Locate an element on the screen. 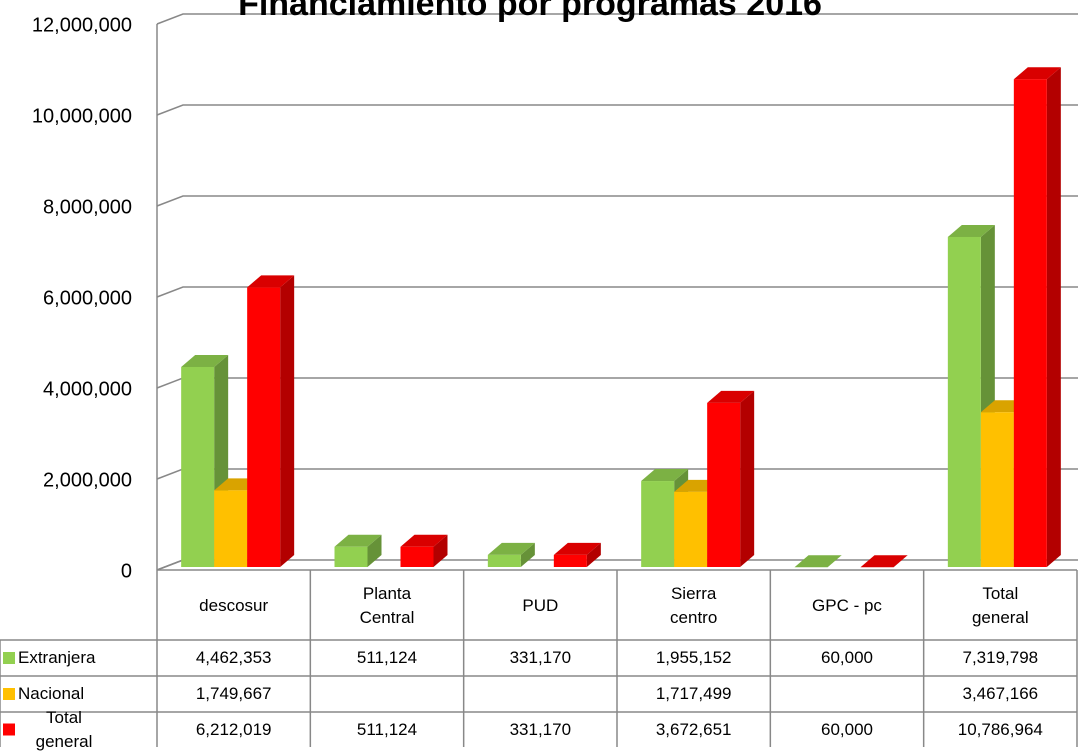 Image resolution: width=1078 pixels, height=754 pixels. category-label-text: GPC - pc is located at coordinates (847, 605).